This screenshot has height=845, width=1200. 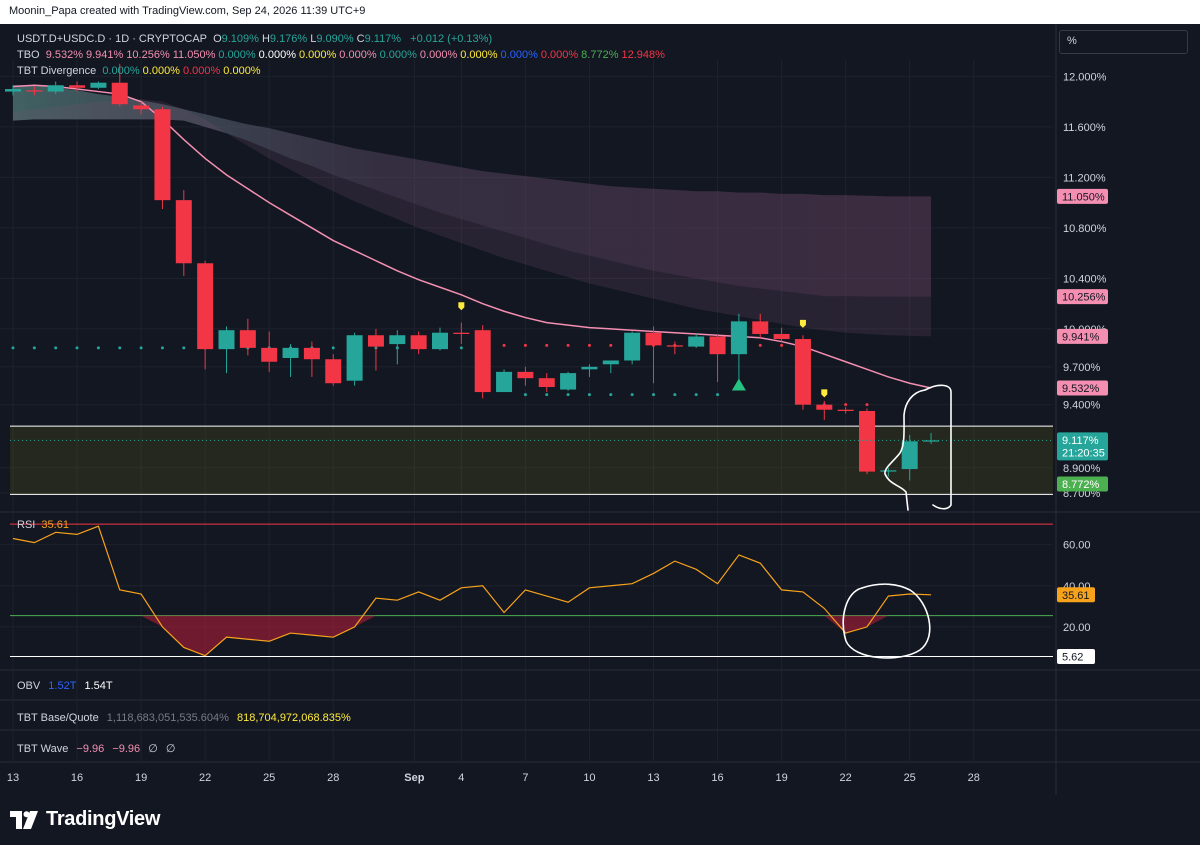 I want to click on support-zone, so click(x=531, y=460).